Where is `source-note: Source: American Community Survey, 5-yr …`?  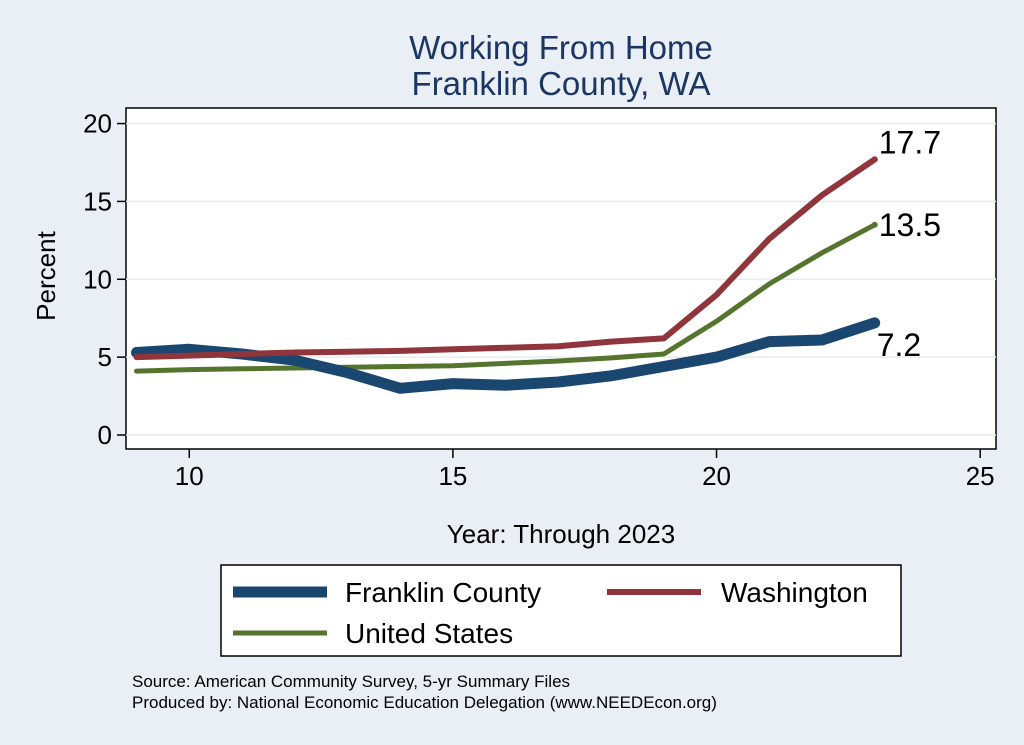
source-note: Source: American Community Survey, 5-yr … is located at coordinates (351, 681).